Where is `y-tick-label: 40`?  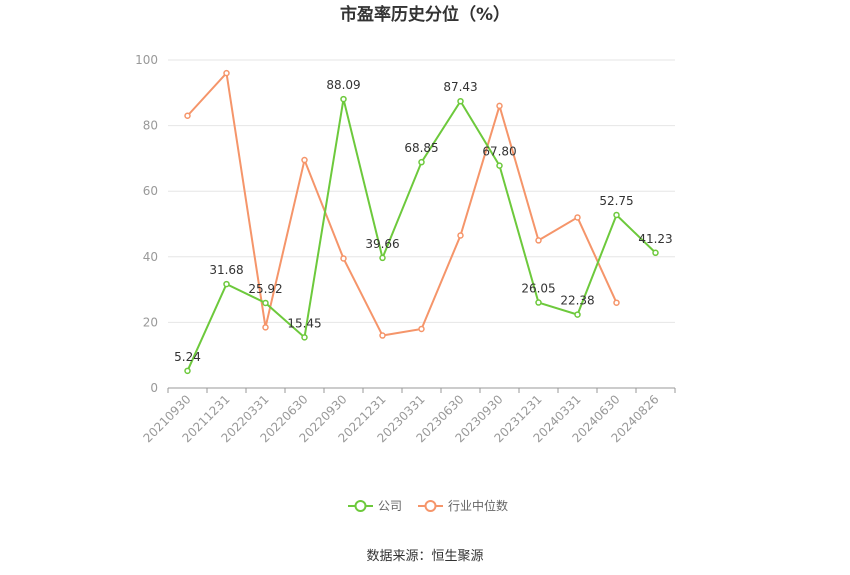 y-tick-label: 40 is located at coordinates (150, 257).